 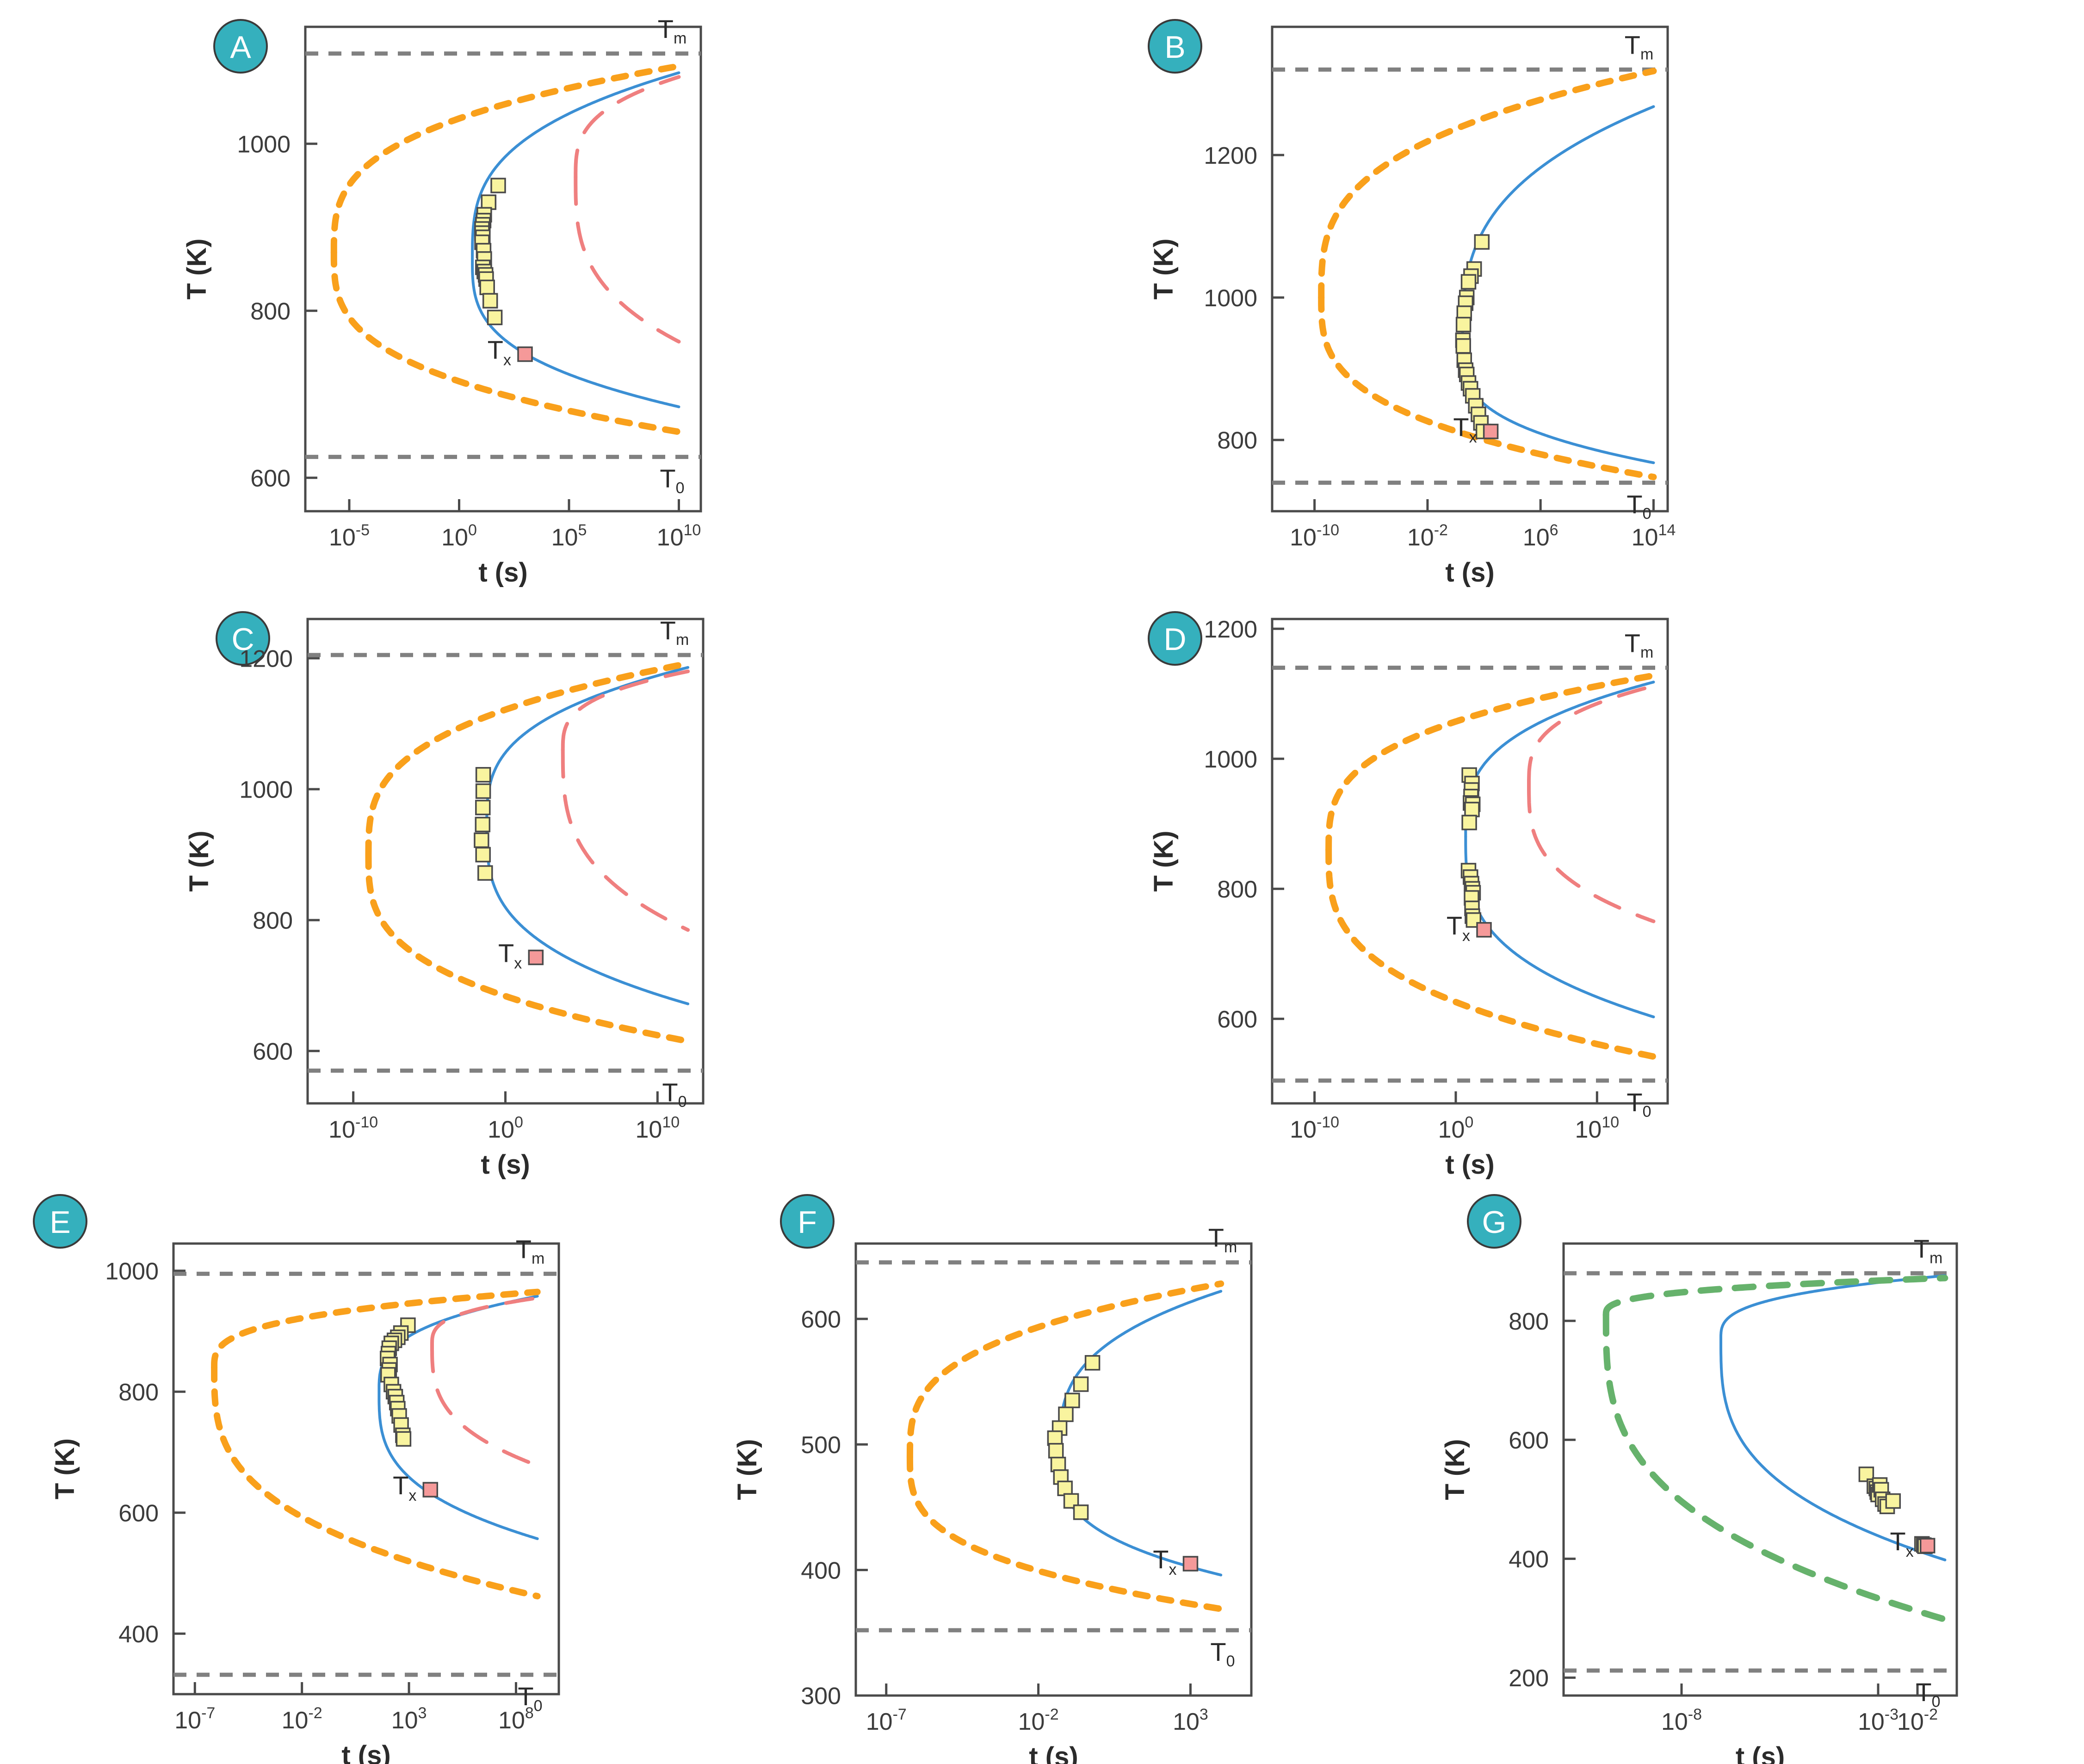 I want to click on panel-badge-b: B, so click(x=1175, y=47).